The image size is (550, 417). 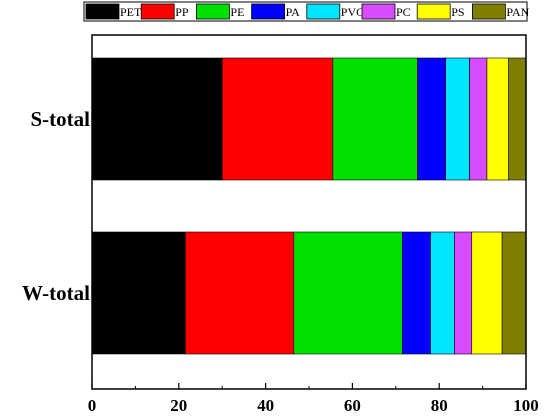 What do you see at coordinates (378, 11) in the screenshot?
I see `legend-swatch-pc` at bounding box center [378, 11].